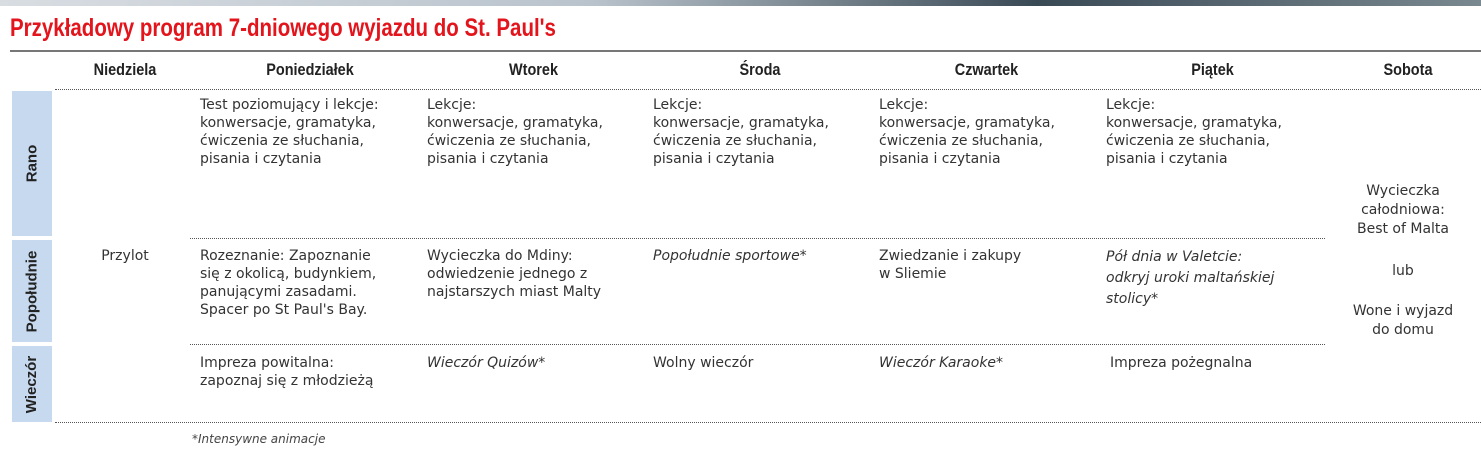 The width and height of the screenshot is (1481, 453). What do you see at coordinates (740, 3) in the screenshot?
I see `top-image-strip` at bounding box center [740, 3].